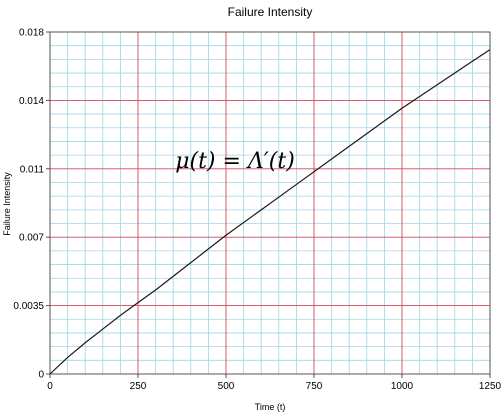 The image size is (504, 419). I want to click on x-axis-label: Time (t), so click(270, 407).